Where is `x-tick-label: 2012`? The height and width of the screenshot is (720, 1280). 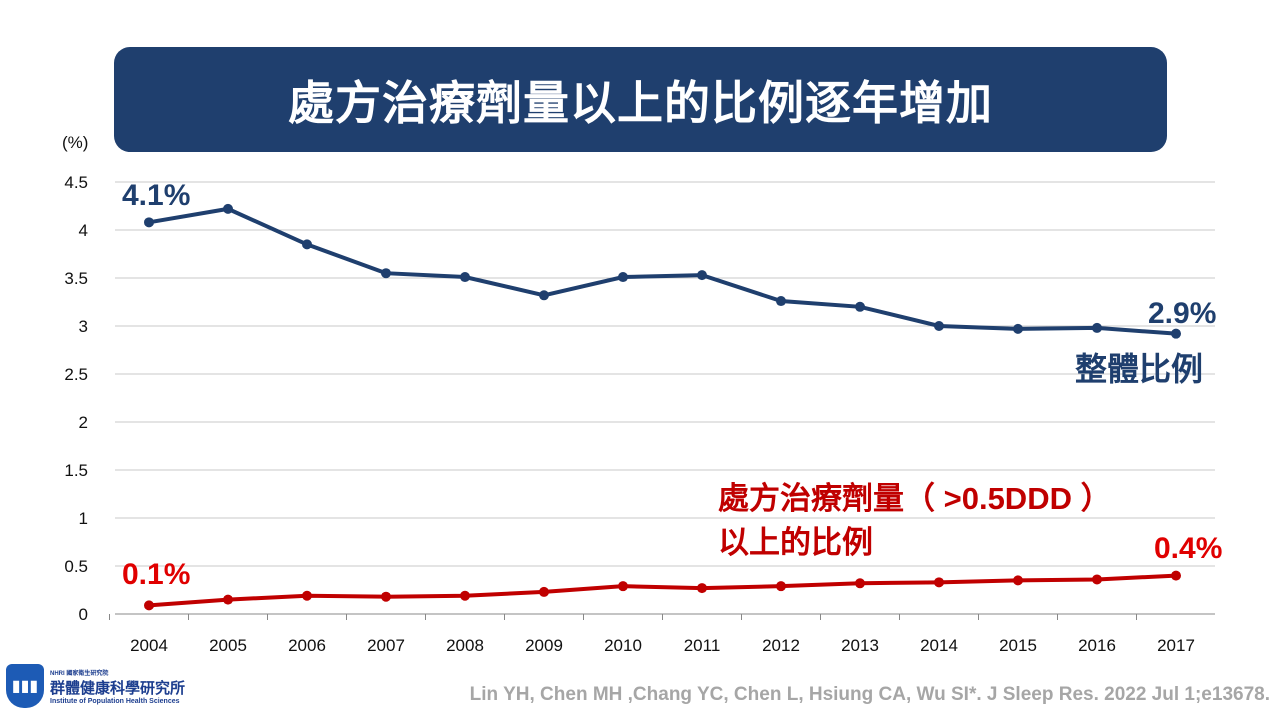 x-tick-label: 2012 is located at coordinates (781, 645).